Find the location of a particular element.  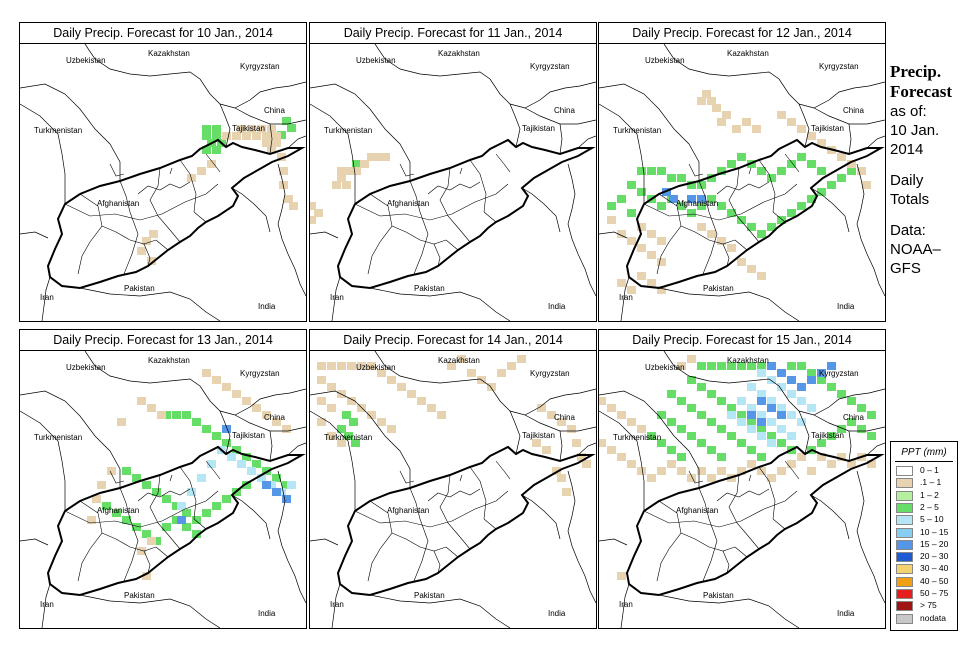

country-label-afghanistan: Afghanistan is located at coordinates (408, 203).